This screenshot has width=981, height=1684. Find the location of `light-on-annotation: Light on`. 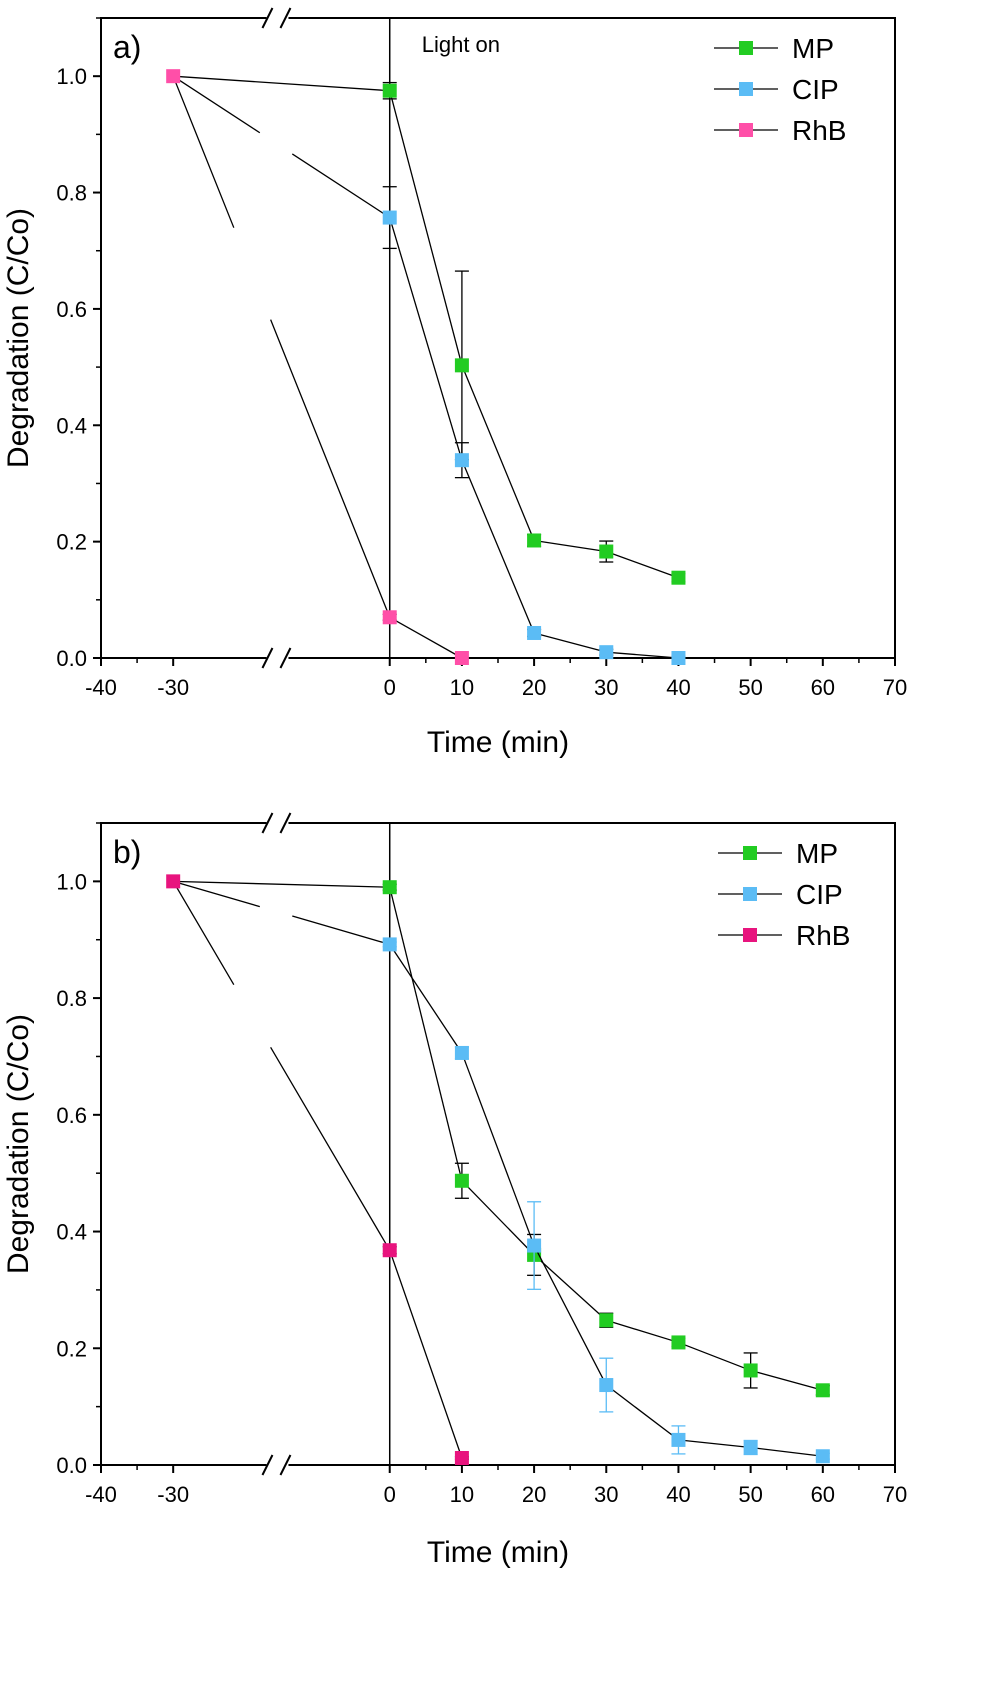

light-on-annotation: Light on is located at coordinates (461, 44).